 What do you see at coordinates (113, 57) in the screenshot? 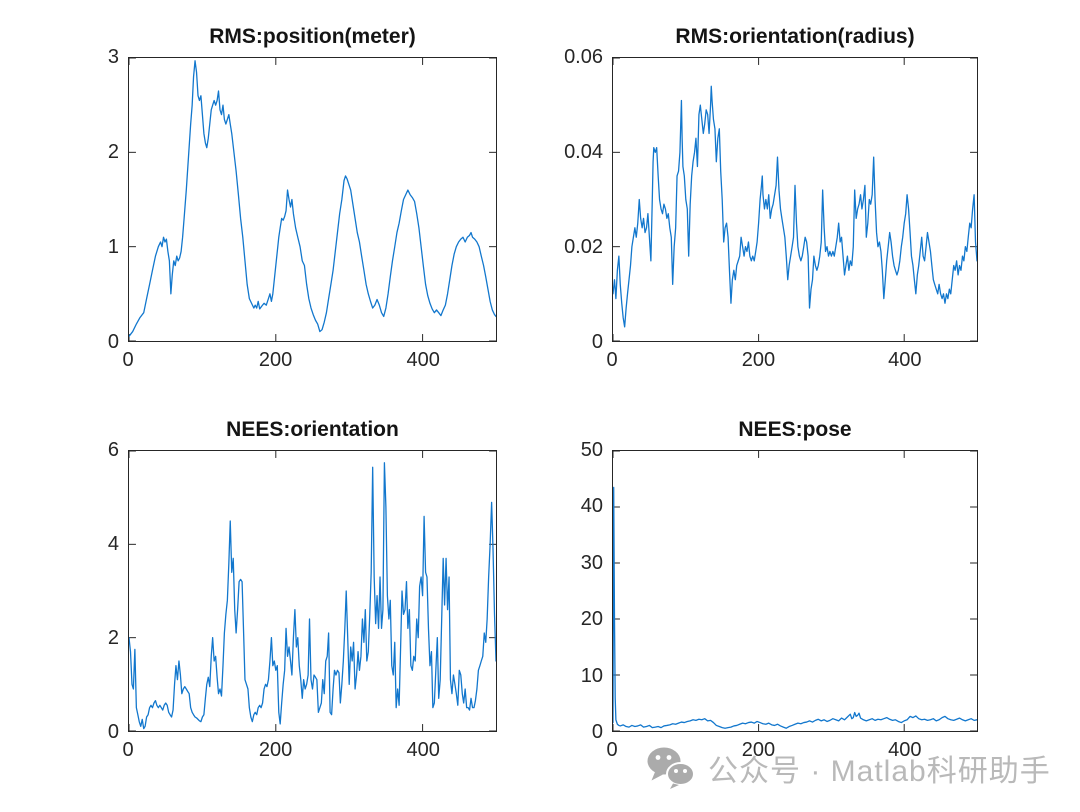
I see `y-tick-label: 3` at bounding box center [113, 57].